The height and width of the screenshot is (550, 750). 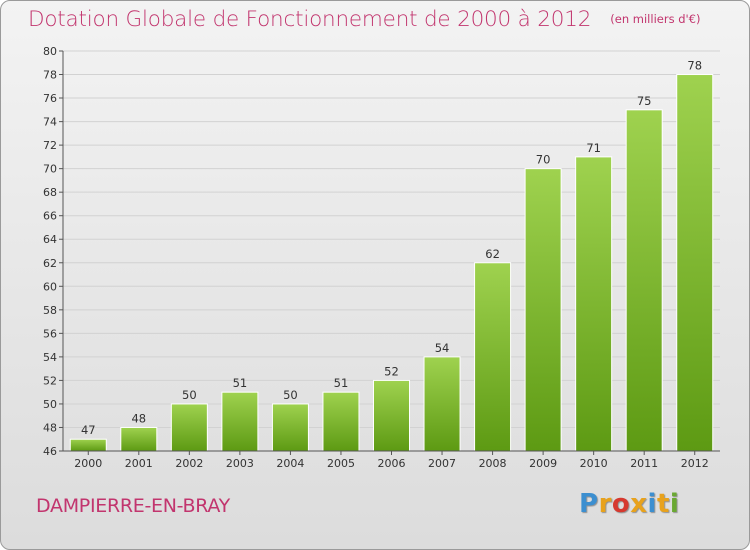 I want to click on y-tick-label: 66, so click(x=50, y=216).